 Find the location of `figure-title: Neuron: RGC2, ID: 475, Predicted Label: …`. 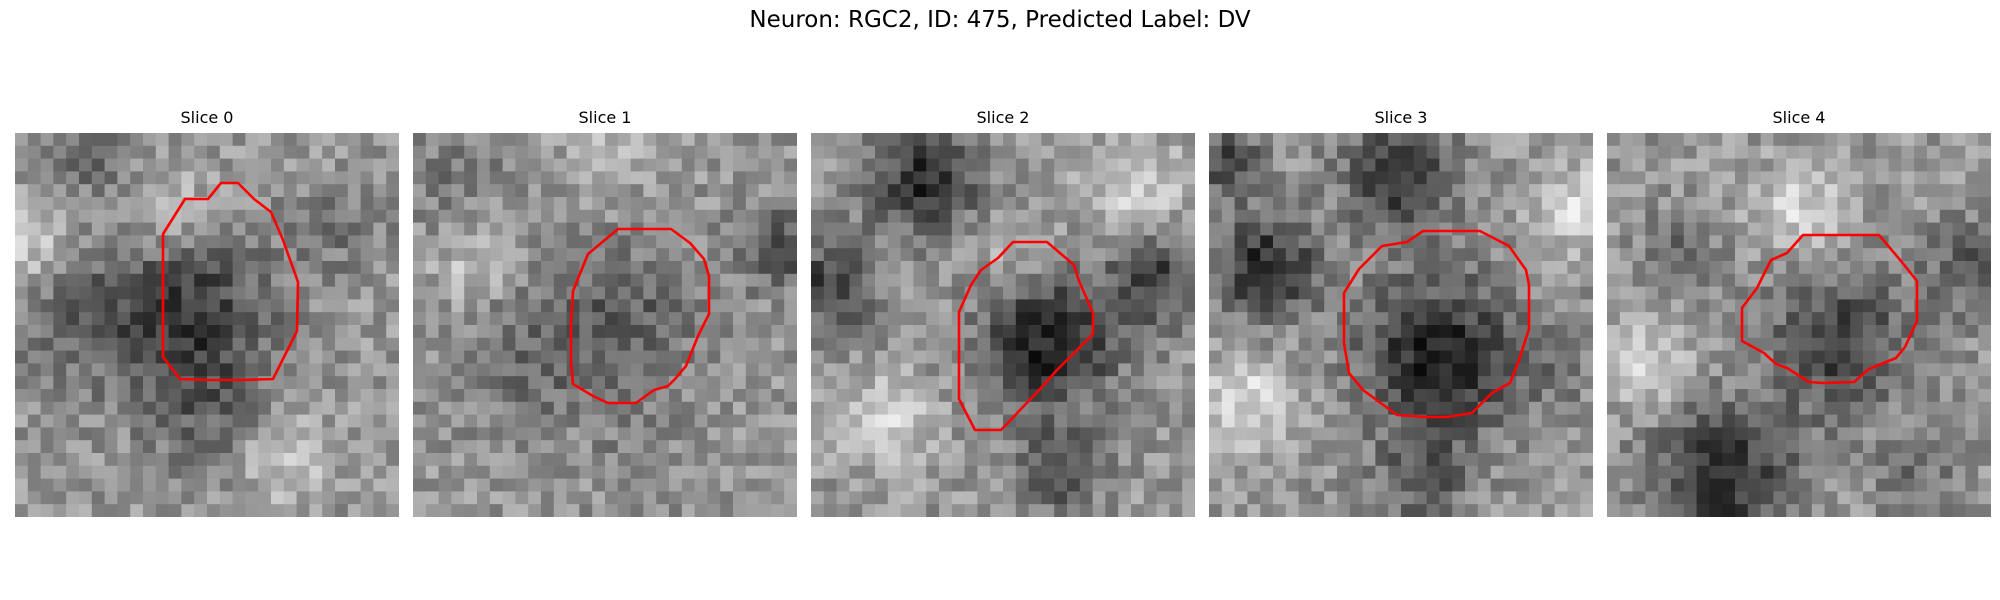

figure-title: Neuron: RGC2, ID: 475, Predicted Label: … is located at coordinates (1000, 20).